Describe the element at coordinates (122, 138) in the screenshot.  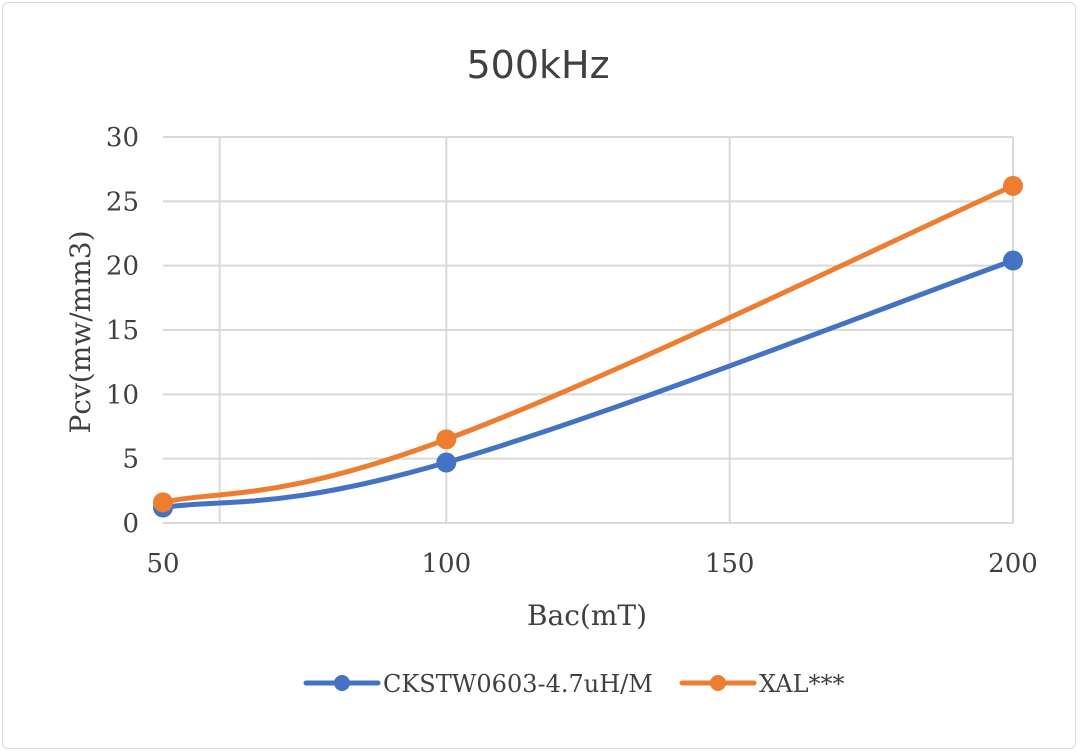
I see `y-tick-30: 30` at that location.